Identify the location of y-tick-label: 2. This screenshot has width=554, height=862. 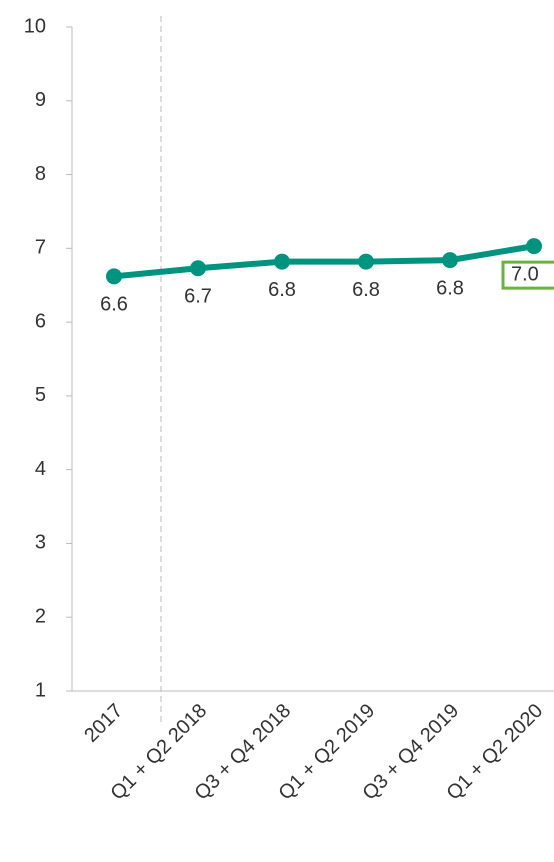
(40, 617).